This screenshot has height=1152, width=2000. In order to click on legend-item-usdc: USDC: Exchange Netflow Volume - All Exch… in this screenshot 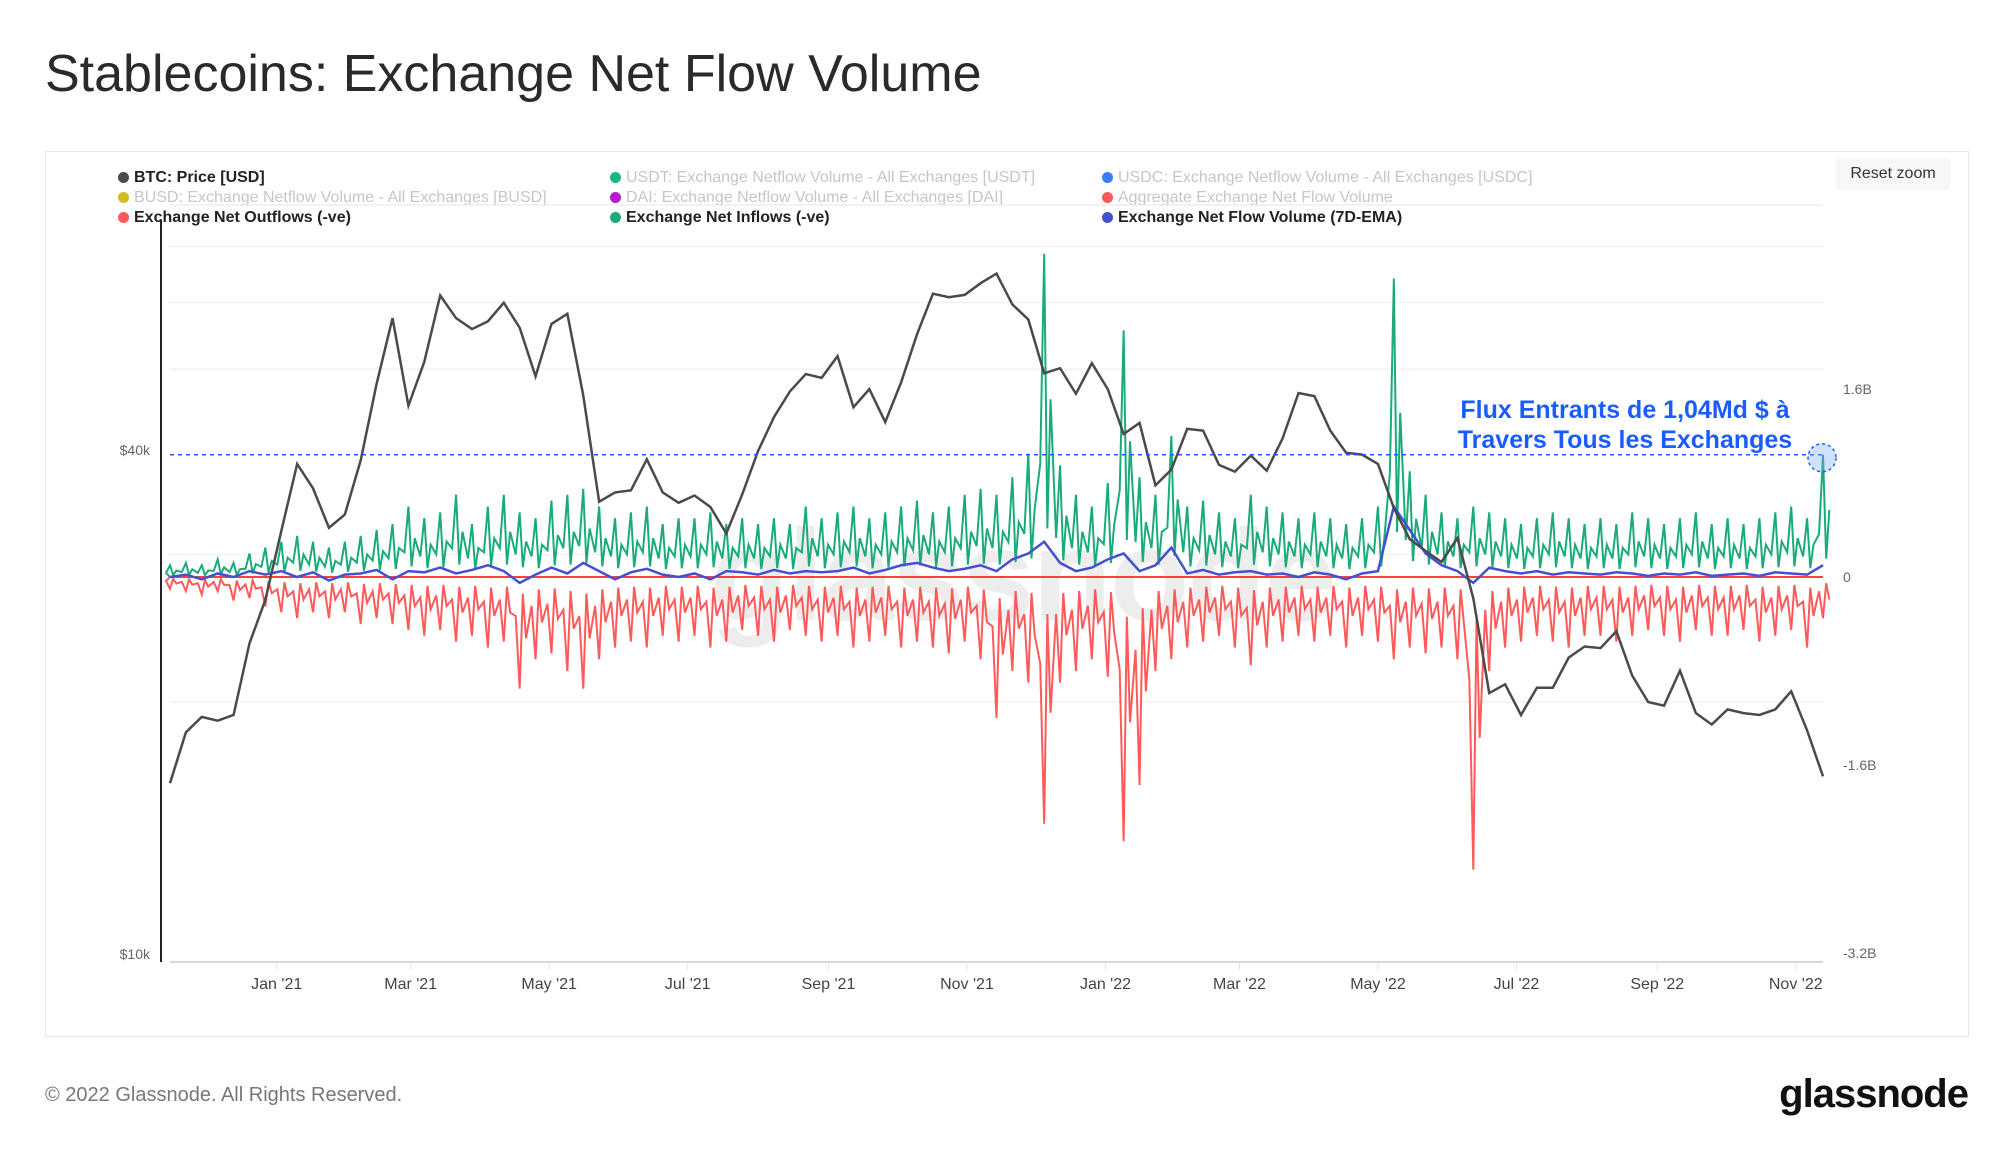, I will do `click(1317, 178)`.